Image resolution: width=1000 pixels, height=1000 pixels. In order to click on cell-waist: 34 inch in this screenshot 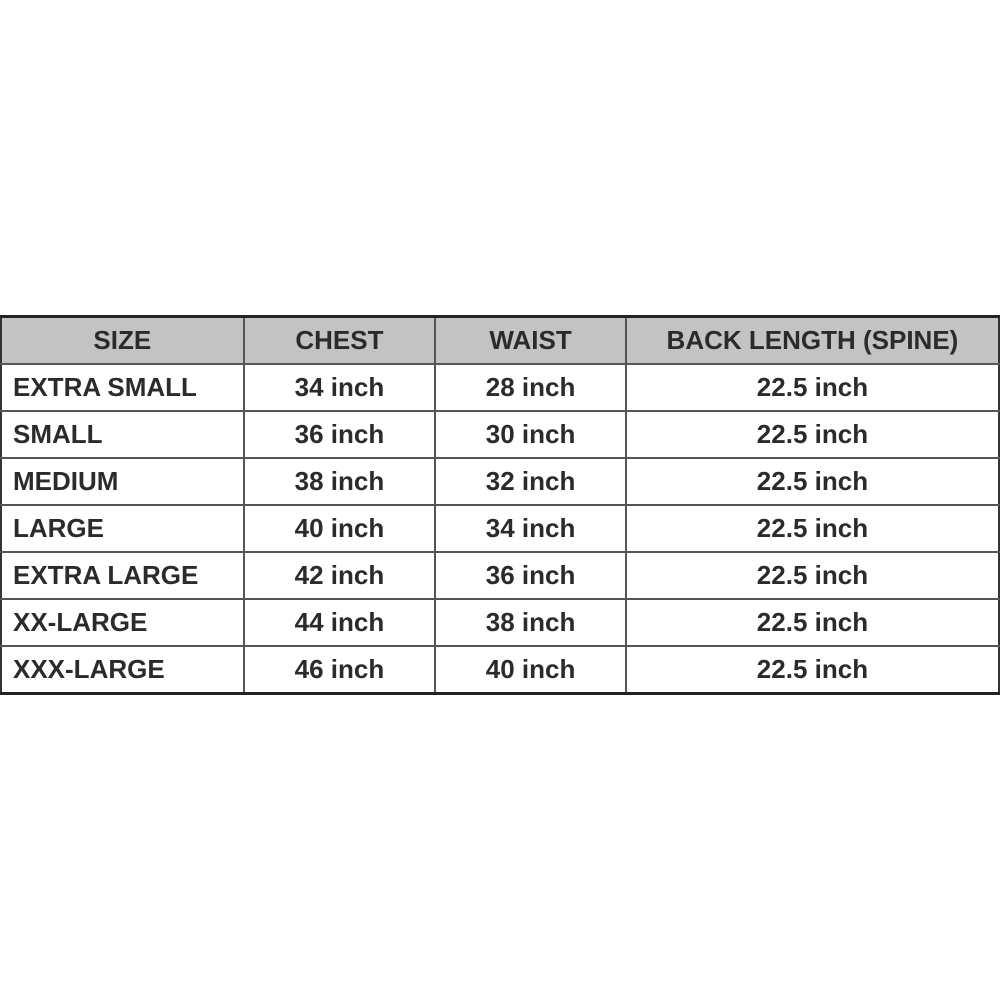, I will do `click(530, 528)`.